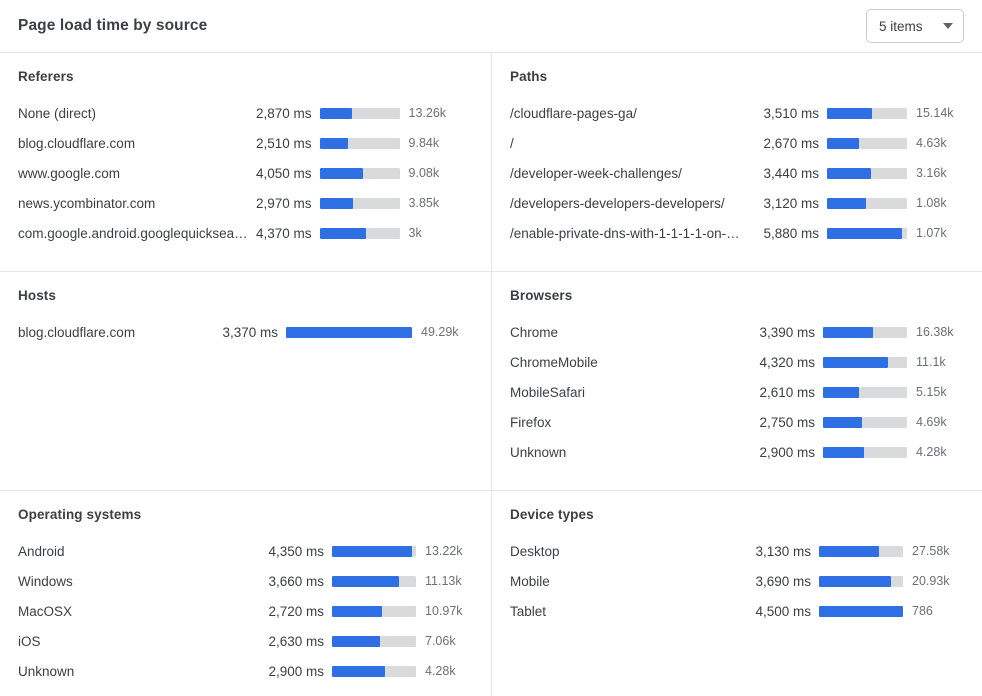 Image resolution: width=982 pixels, height=696 pixels. What do you see at coordinates (931, 362) in the screenshot?
I see `row-count: 11.1k` at bounding box center [931, 362].